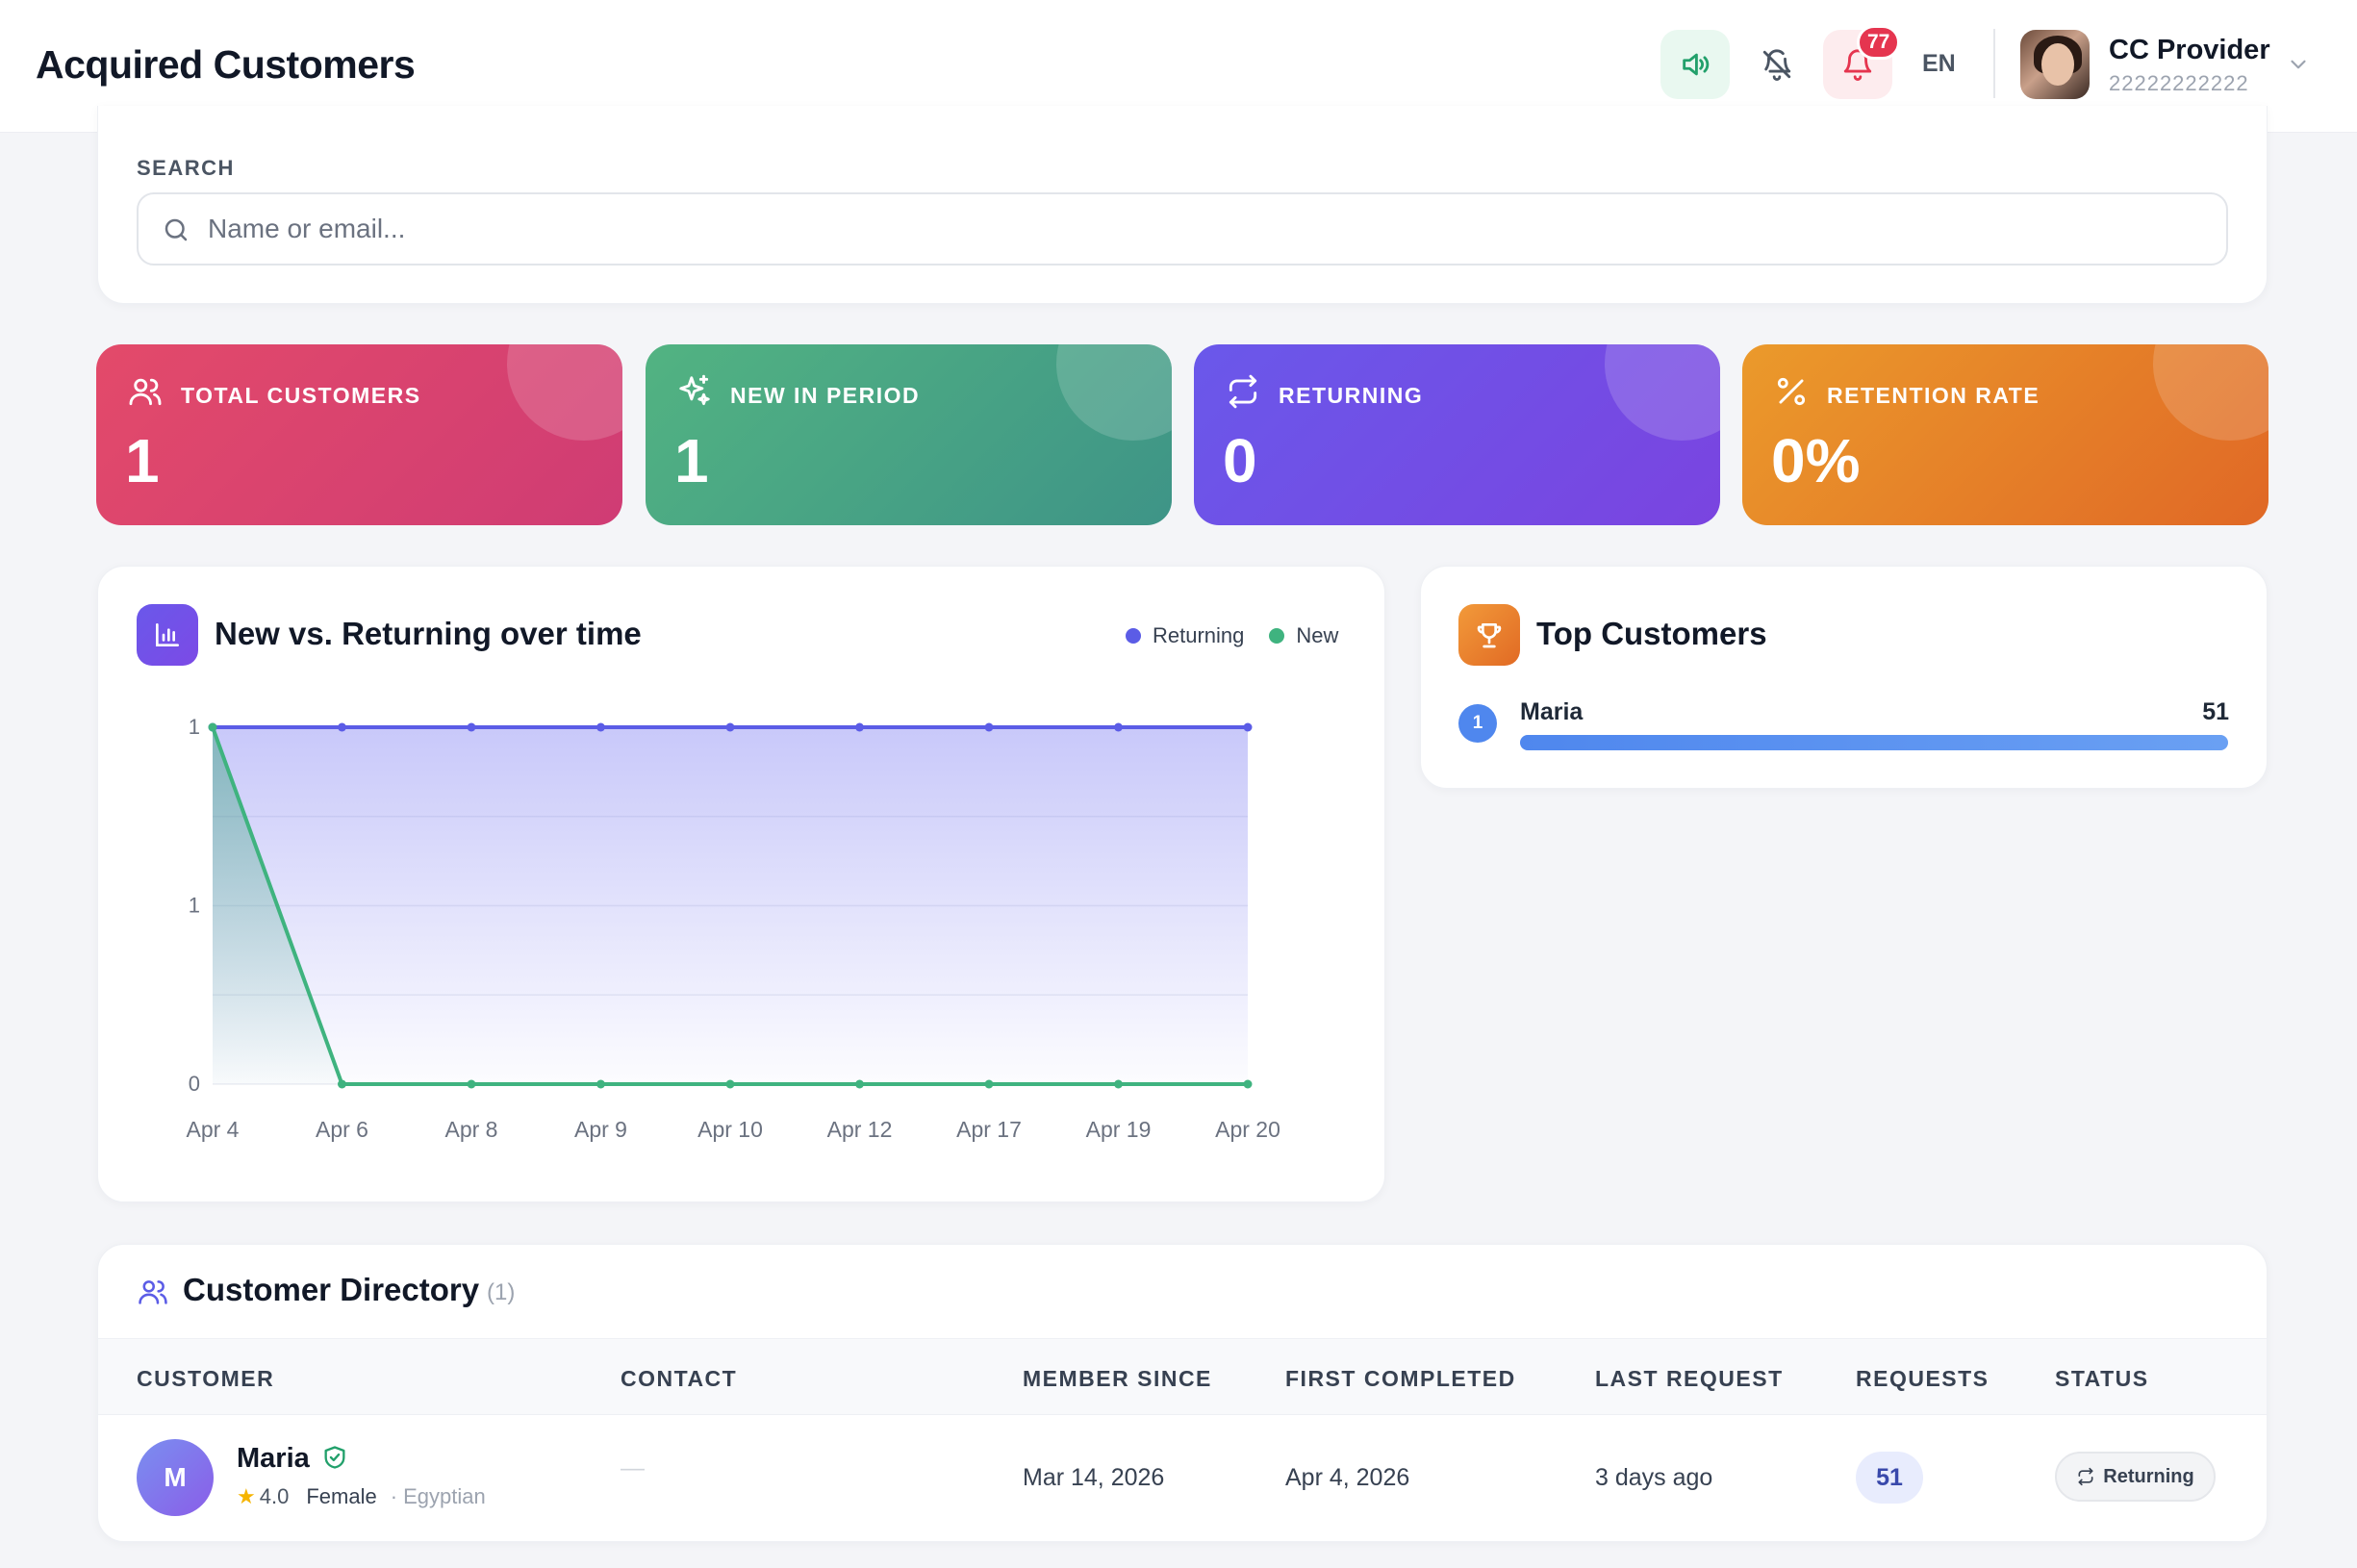 This screenshot has width=2357, height=1568. I want to click on directory-title: Customer Directory, so click(331, 1289).